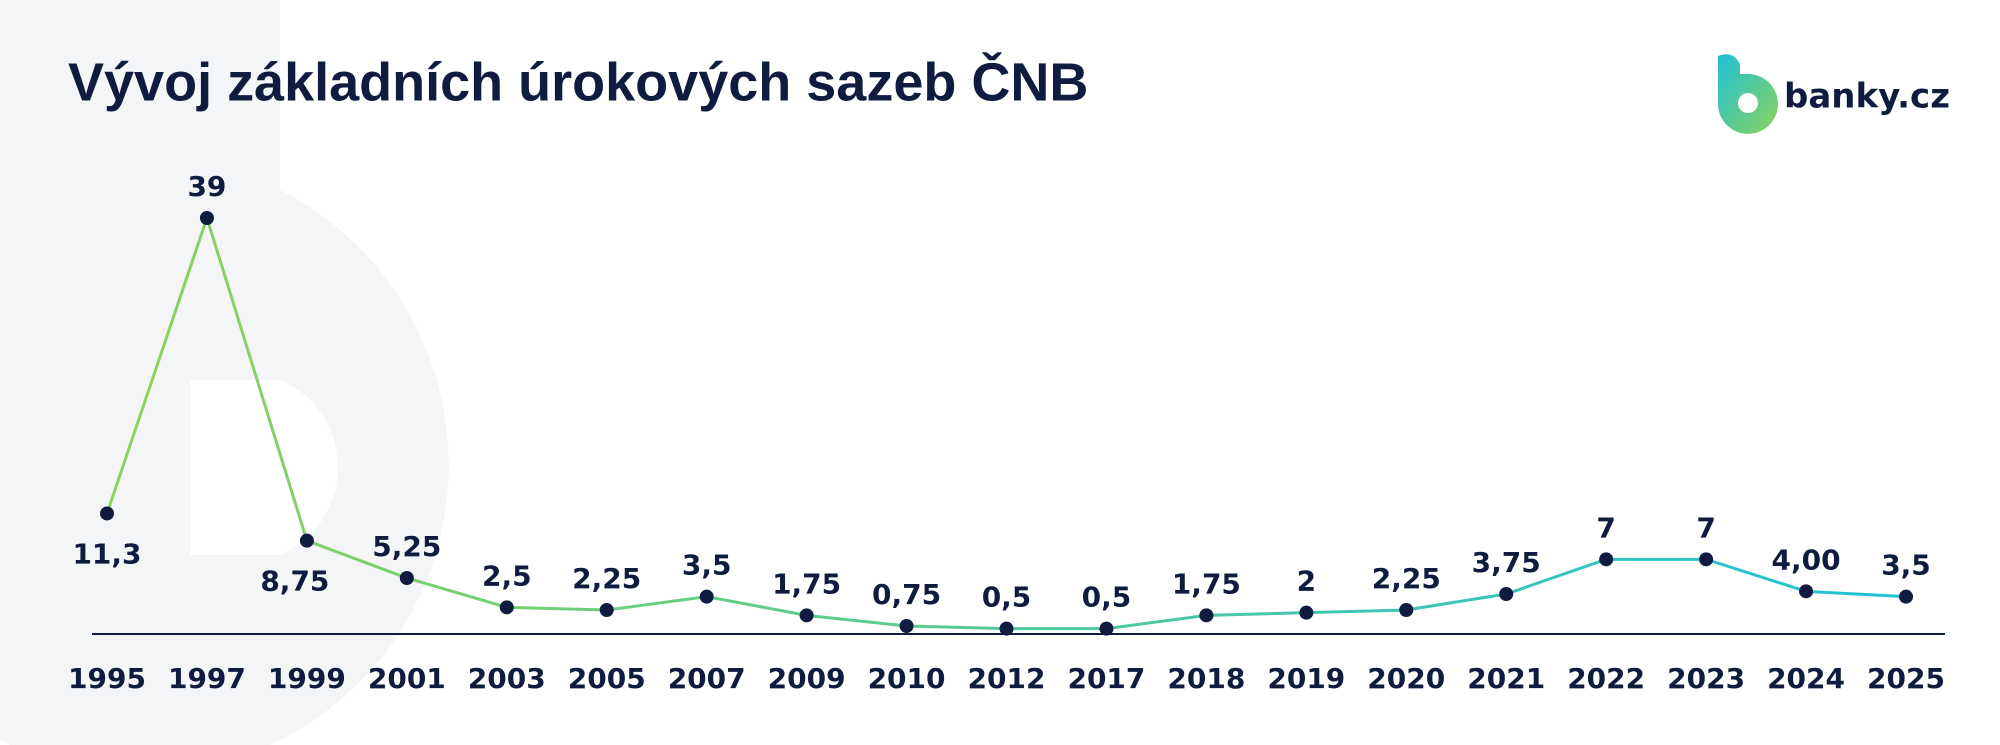 The width and height of the screenshot is (2000, 745). I want to click on x-tick-label: 2025, so click(1906, 678).